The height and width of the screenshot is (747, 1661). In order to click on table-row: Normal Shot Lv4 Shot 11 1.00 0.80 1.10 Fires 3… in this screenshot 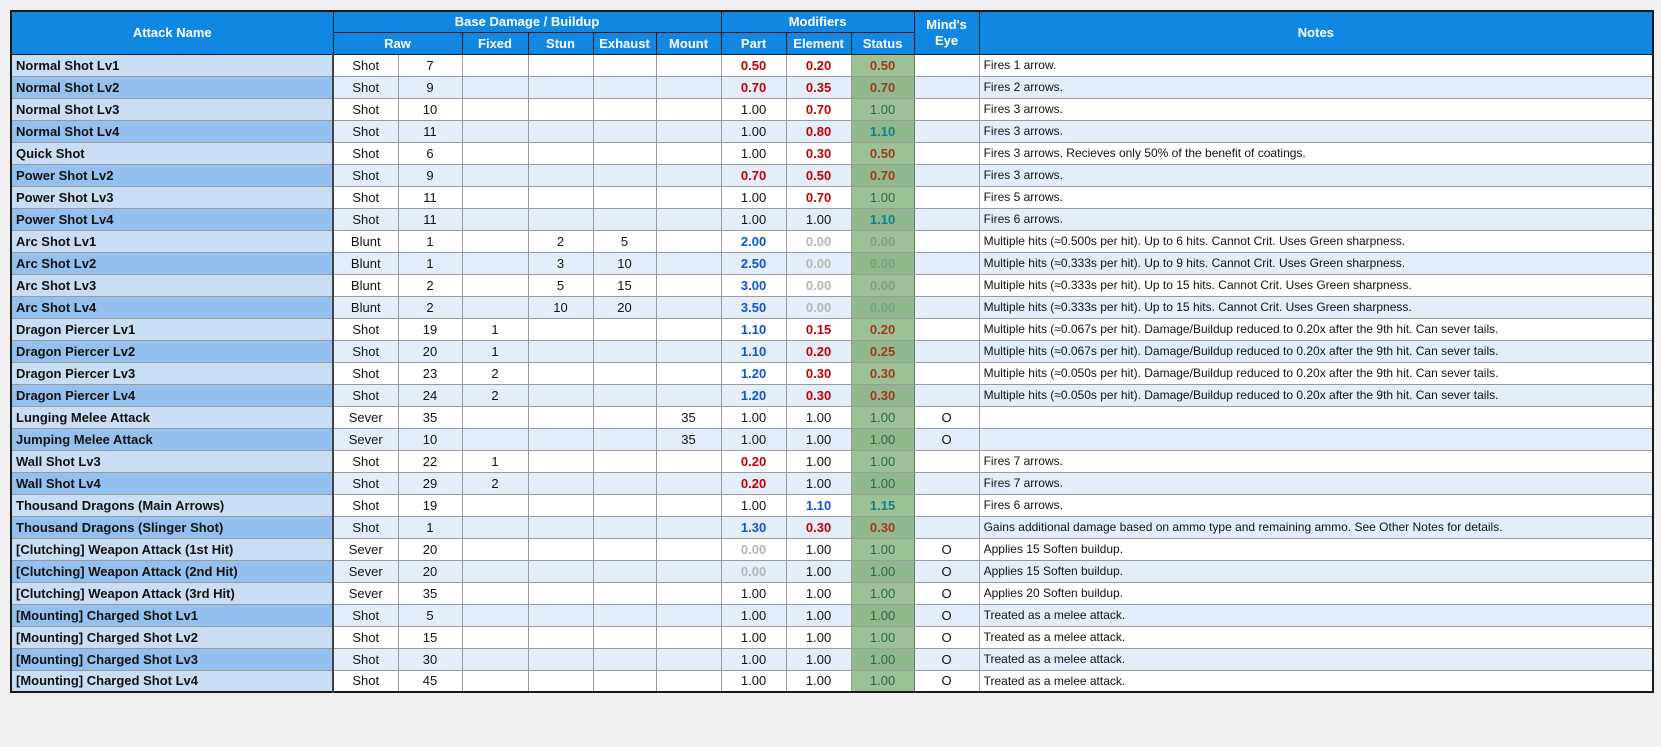, I will do `click(832, 131)`.